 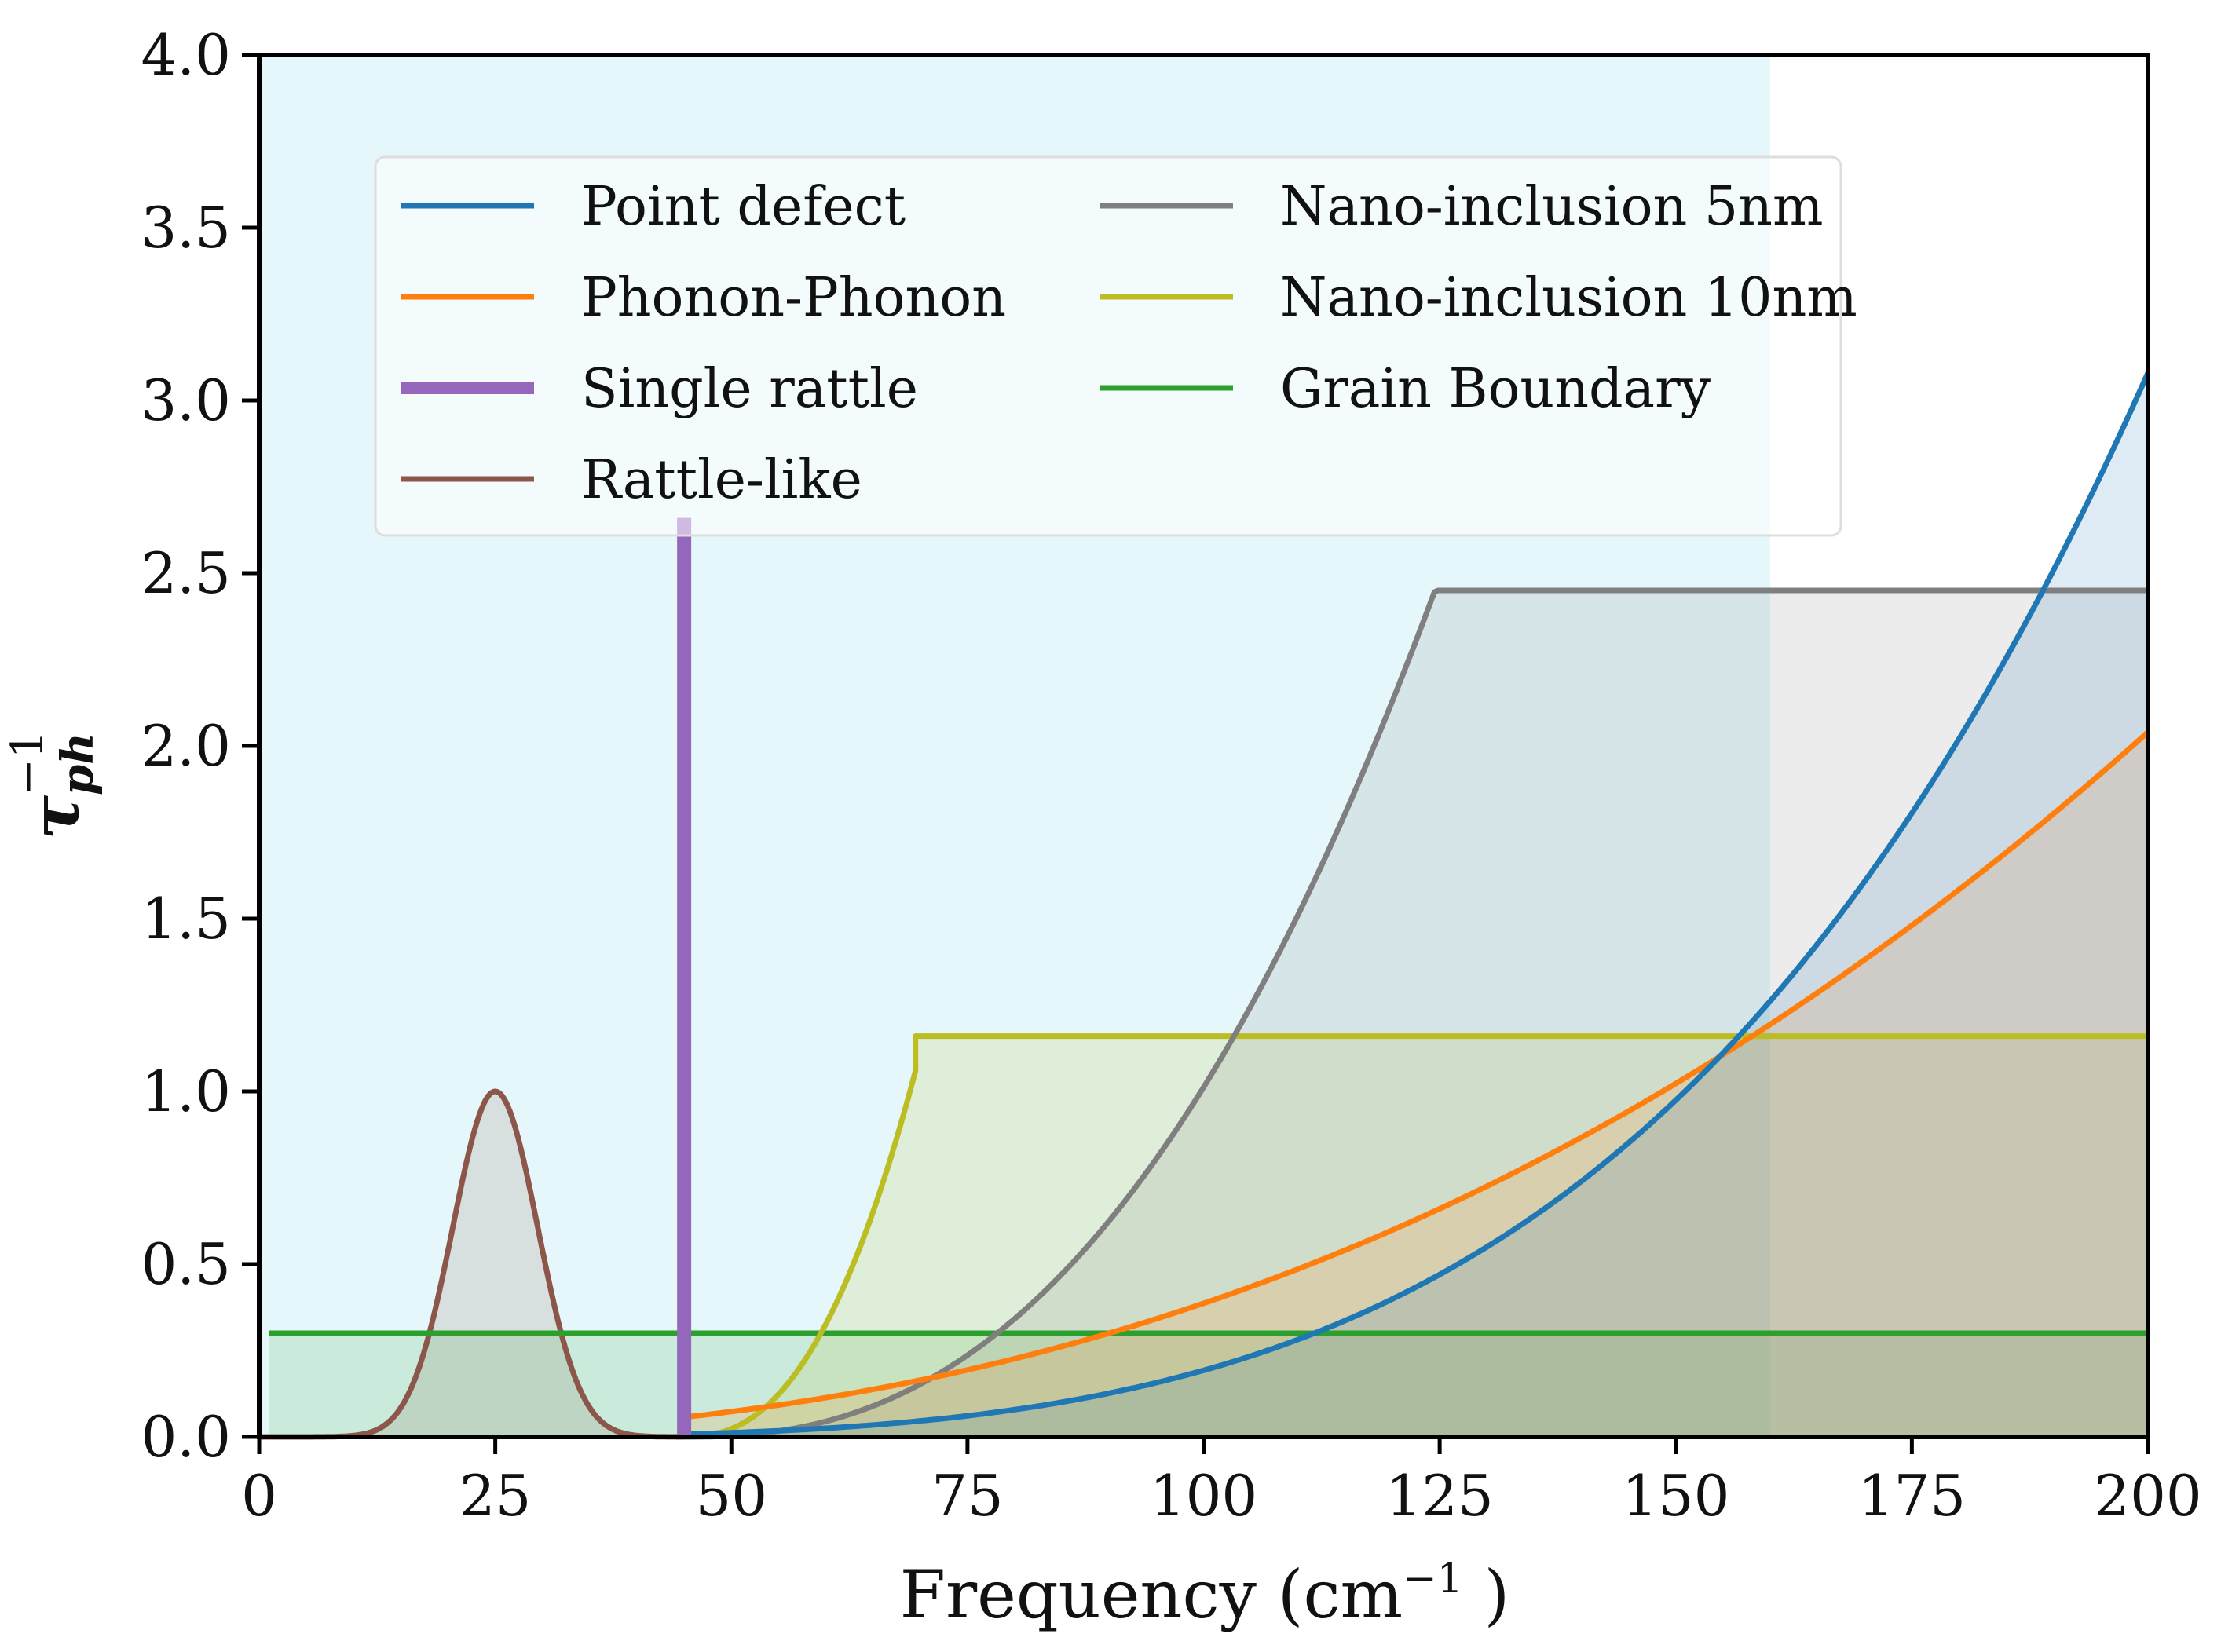 I want to click on x-tick-label: 150, so click(x=1675, y=1496).